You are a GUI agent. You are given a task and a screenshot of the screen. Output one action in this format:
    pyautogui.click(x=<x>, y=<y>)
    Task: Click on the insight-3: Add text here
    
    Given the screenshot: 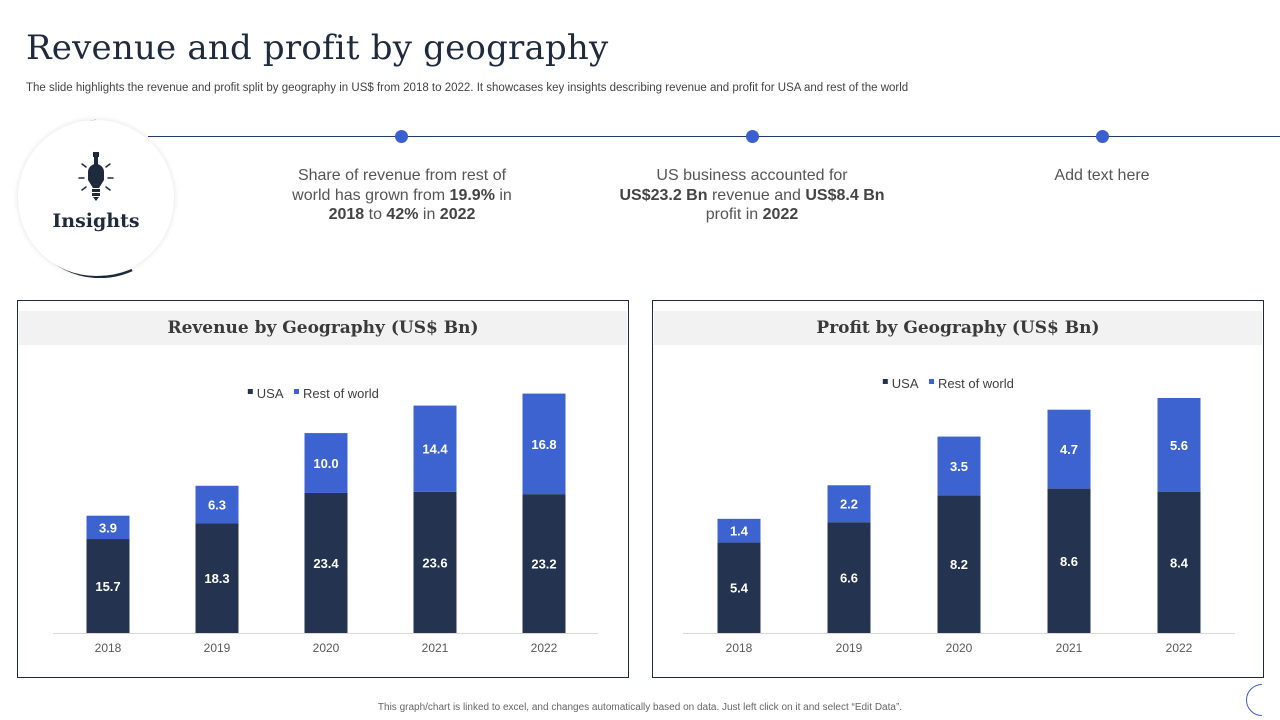 What is the action you would take?
    pyautogui.click(x=1102, y=175)
    